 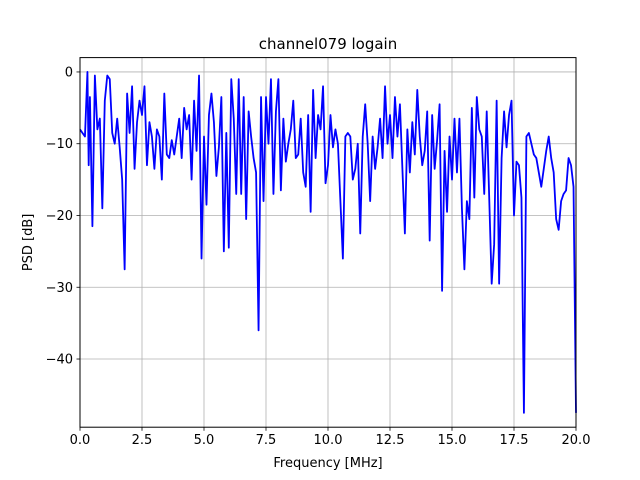 I want to click on x-tick-label: 12.5, so click(x=390, y=440).